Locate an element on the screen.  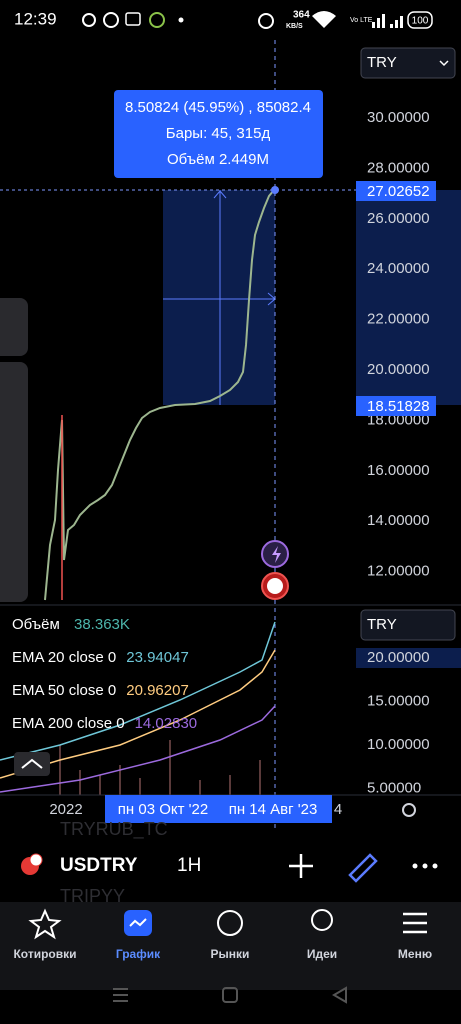
indicator-currency-select is located at coordinates (408, 625).